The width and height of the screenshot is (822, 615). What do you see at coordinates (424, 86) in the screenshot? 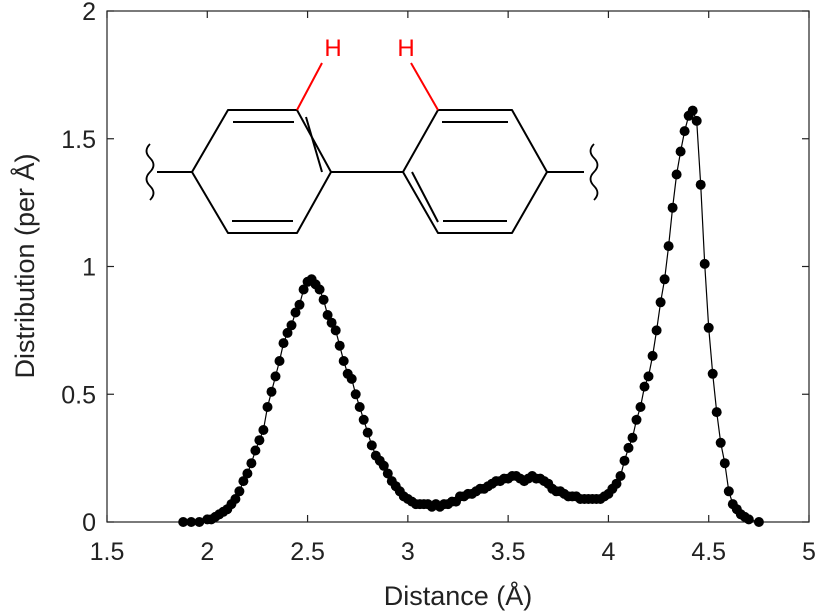
I see `right-ch-bond` at bounding box center [424, 86].